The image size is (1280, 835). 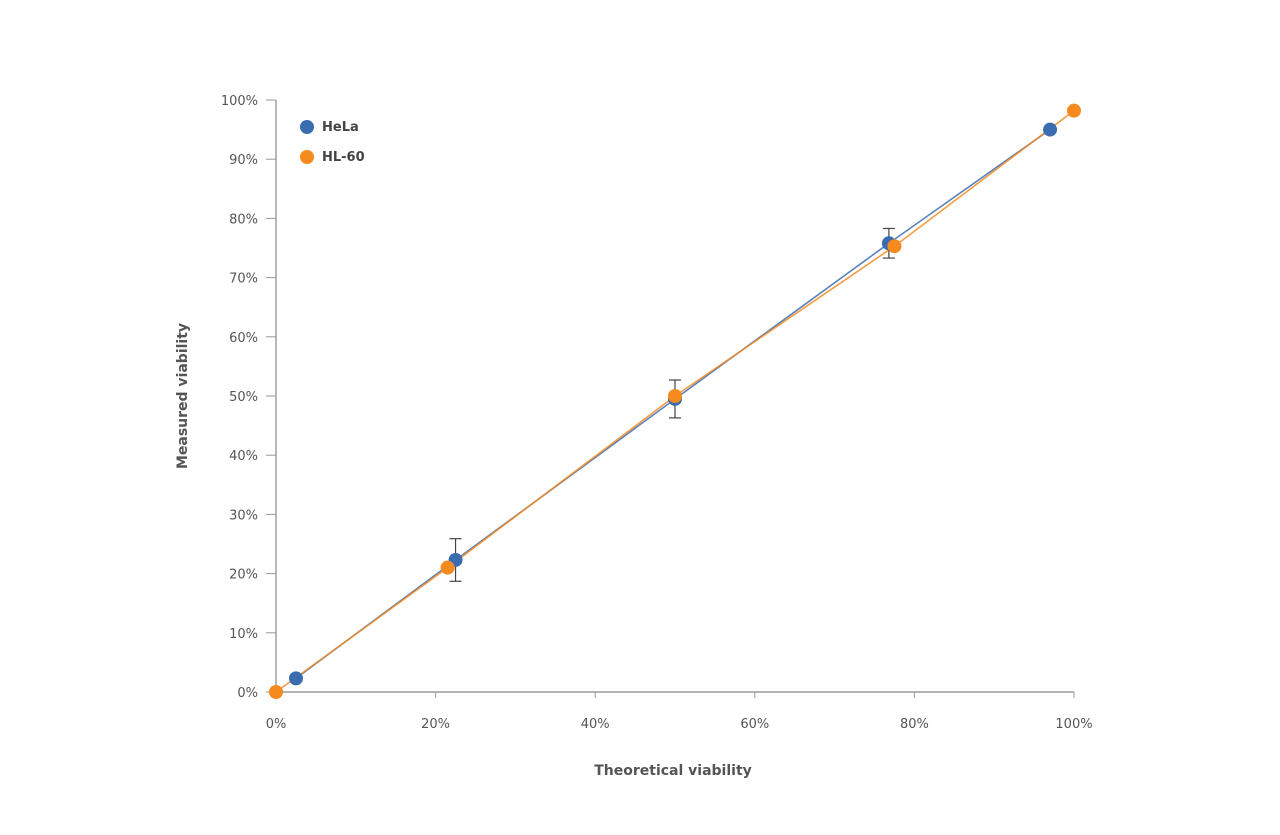 What do you see at coordinates (679, 712) in the screenshot?
I see `x-ticks: 0% 20% 40% 60% 80% 100%` at bounding box center [679, 712].